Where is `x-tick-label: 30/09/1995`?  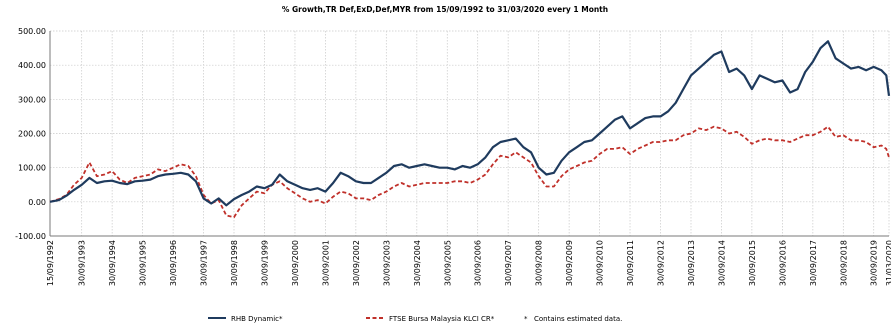 x-tick-label: 30/09/1995 is located at coordinates (143, 263).